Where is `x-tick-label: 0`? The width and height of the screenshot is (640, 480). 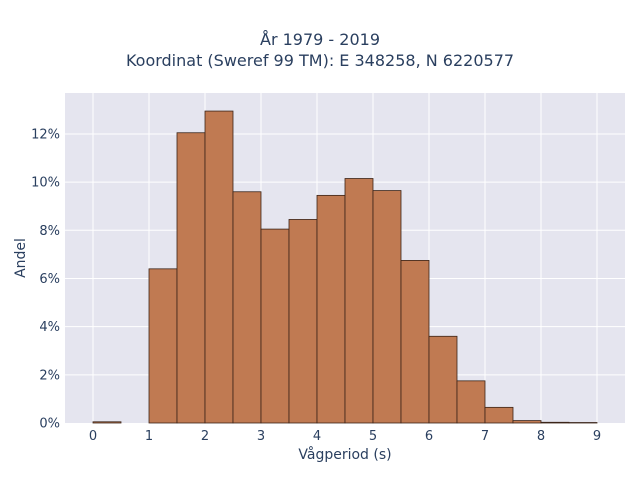
x-tick-label: 0 is located at coordinates (93, 436).